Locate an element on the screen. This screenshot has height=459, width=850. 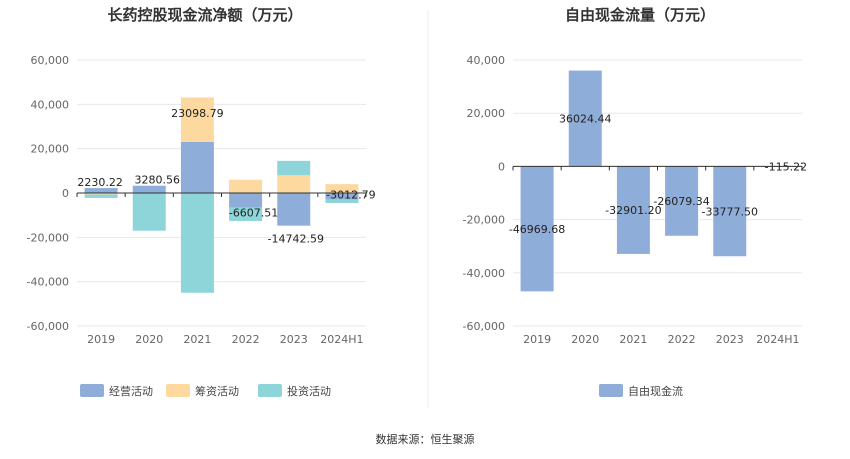
legend-label: 自由现金流 is located at coordinates (655, 391).